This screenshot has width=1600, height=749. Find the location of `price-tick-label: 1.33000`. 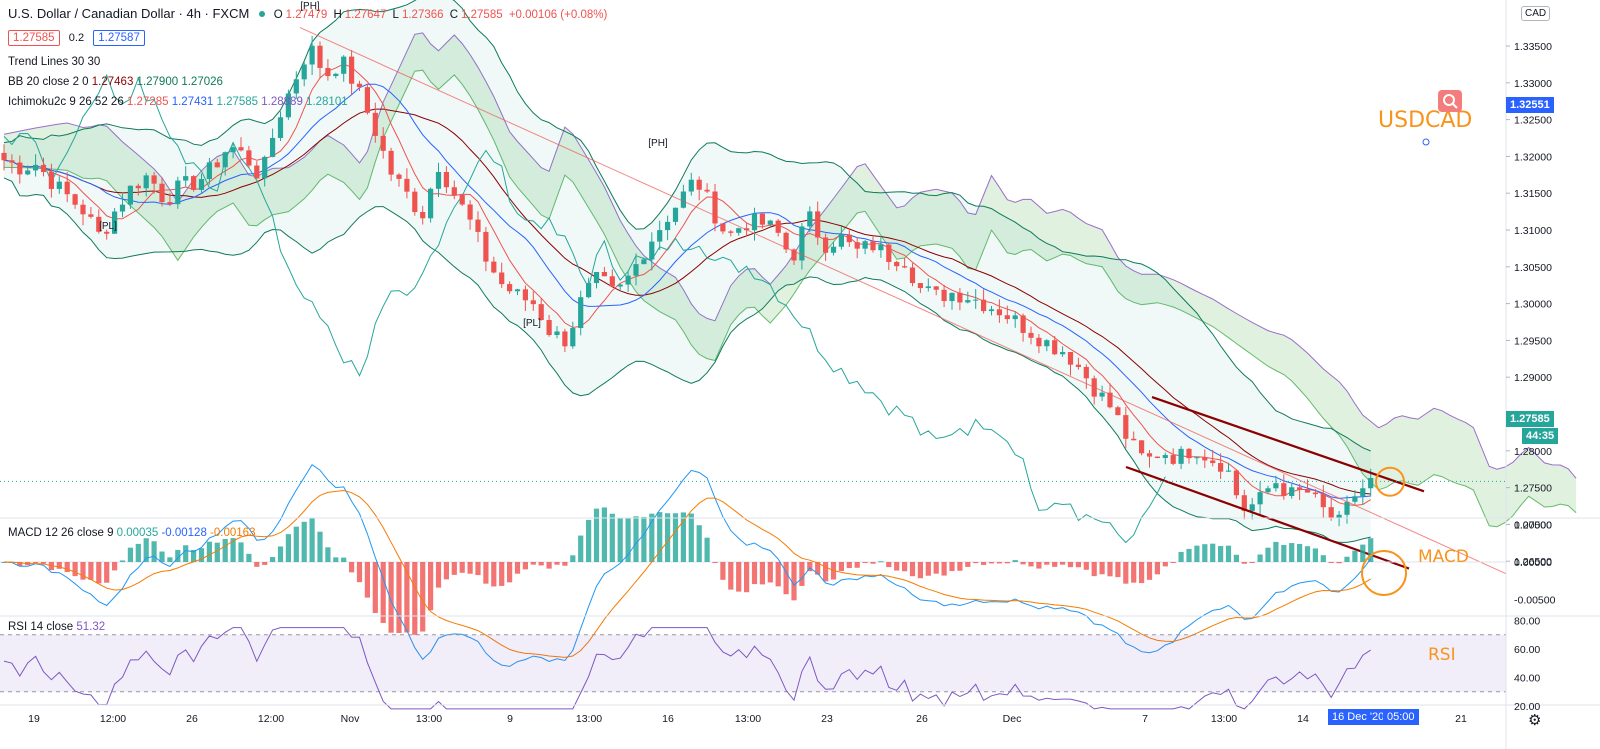

price-tick-label: 1.33000 is located at coordinates (1533, 84).